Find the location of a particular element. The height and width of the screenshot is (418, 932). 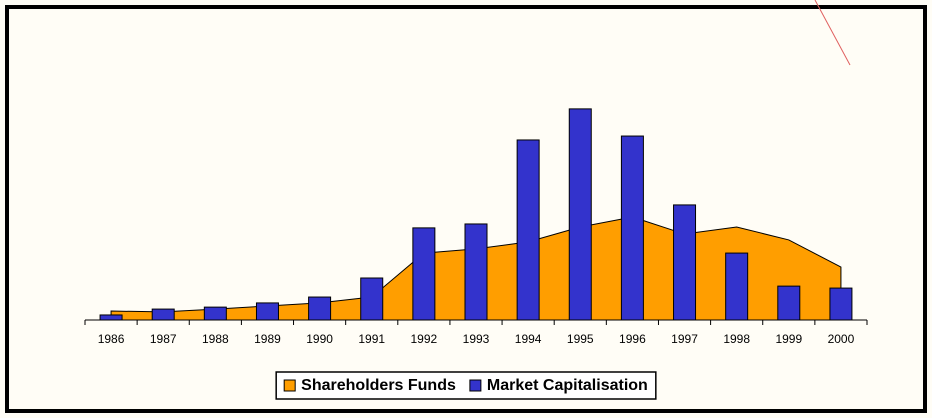

x-tick-label: 1986 is located at coordinates (111, 339).